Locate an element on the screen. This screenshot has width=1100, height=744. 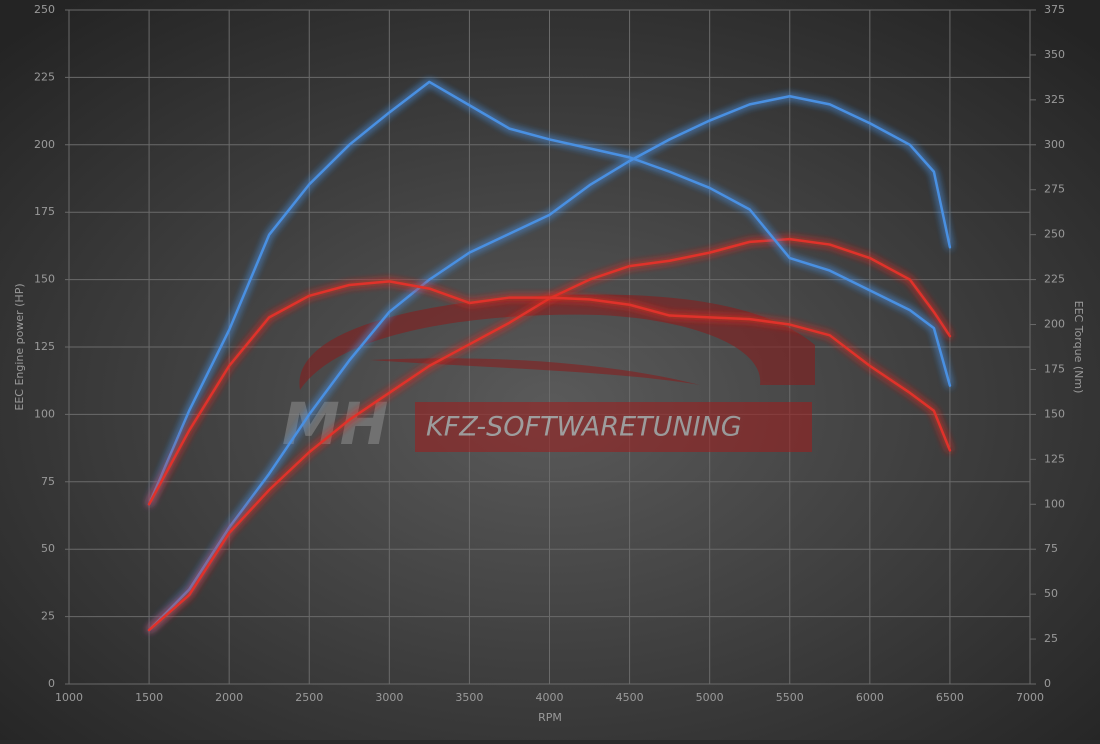
y-tick-label: 175 is located at coordinates (44, 211).